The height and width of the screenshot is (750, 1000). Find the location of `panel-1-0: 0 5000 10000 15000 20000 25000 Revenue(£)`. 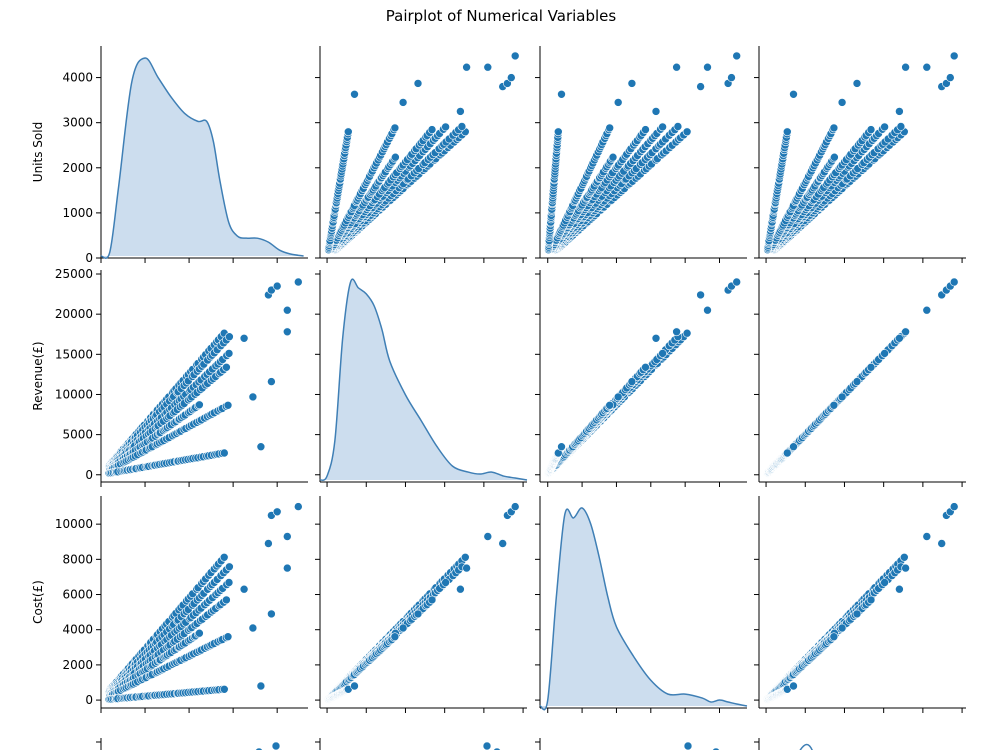

panel-1-0: 0 5000 10000 15000 20000 25000 Revenue(£) is located at coordinates (169, 377).